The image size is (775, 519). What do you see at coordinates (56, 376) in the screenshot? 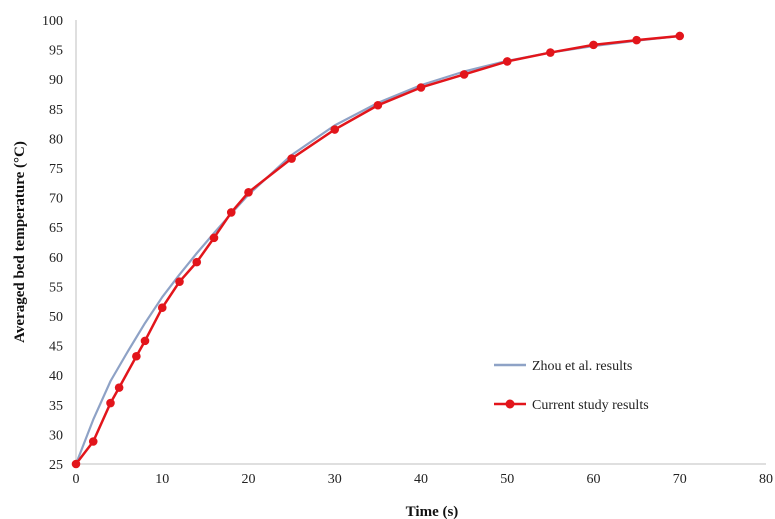
I see `y-tick-label: 40` at bounding box center [56, 376].